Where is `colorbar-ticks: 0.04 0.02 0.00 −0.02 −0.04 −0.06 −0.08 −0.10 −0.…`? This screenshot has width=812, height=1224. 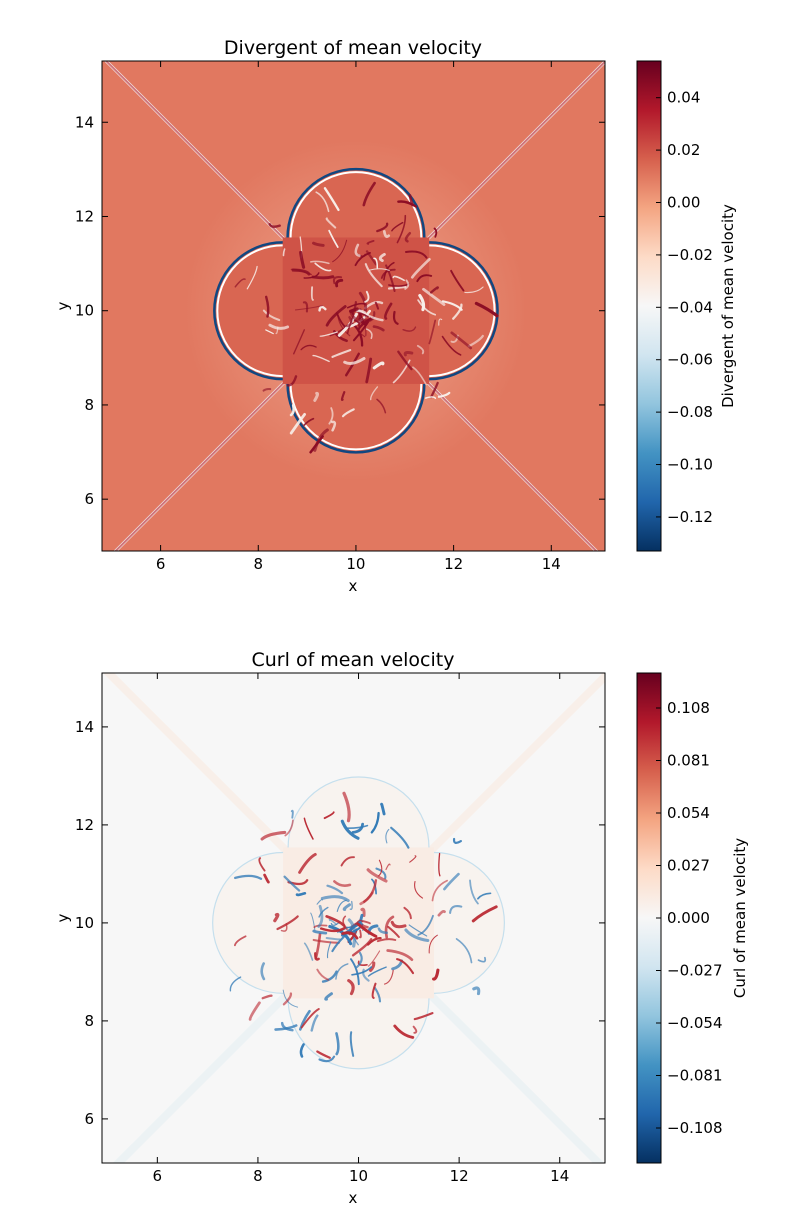 colorbar-ticks: 0.04 0.02 0.00 −0.02 −0.04 −0.06 −0.08 −0.10 −0.… is located at coordinates (684, 307).